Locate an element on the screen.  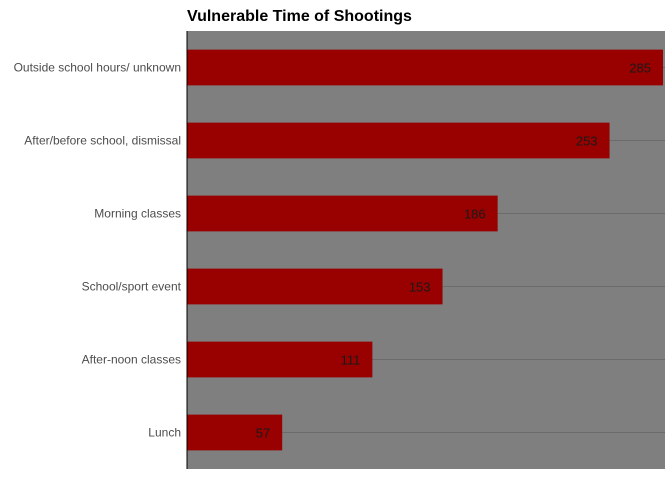
bar-value-label: 57 is located at coordinates (263, 433).